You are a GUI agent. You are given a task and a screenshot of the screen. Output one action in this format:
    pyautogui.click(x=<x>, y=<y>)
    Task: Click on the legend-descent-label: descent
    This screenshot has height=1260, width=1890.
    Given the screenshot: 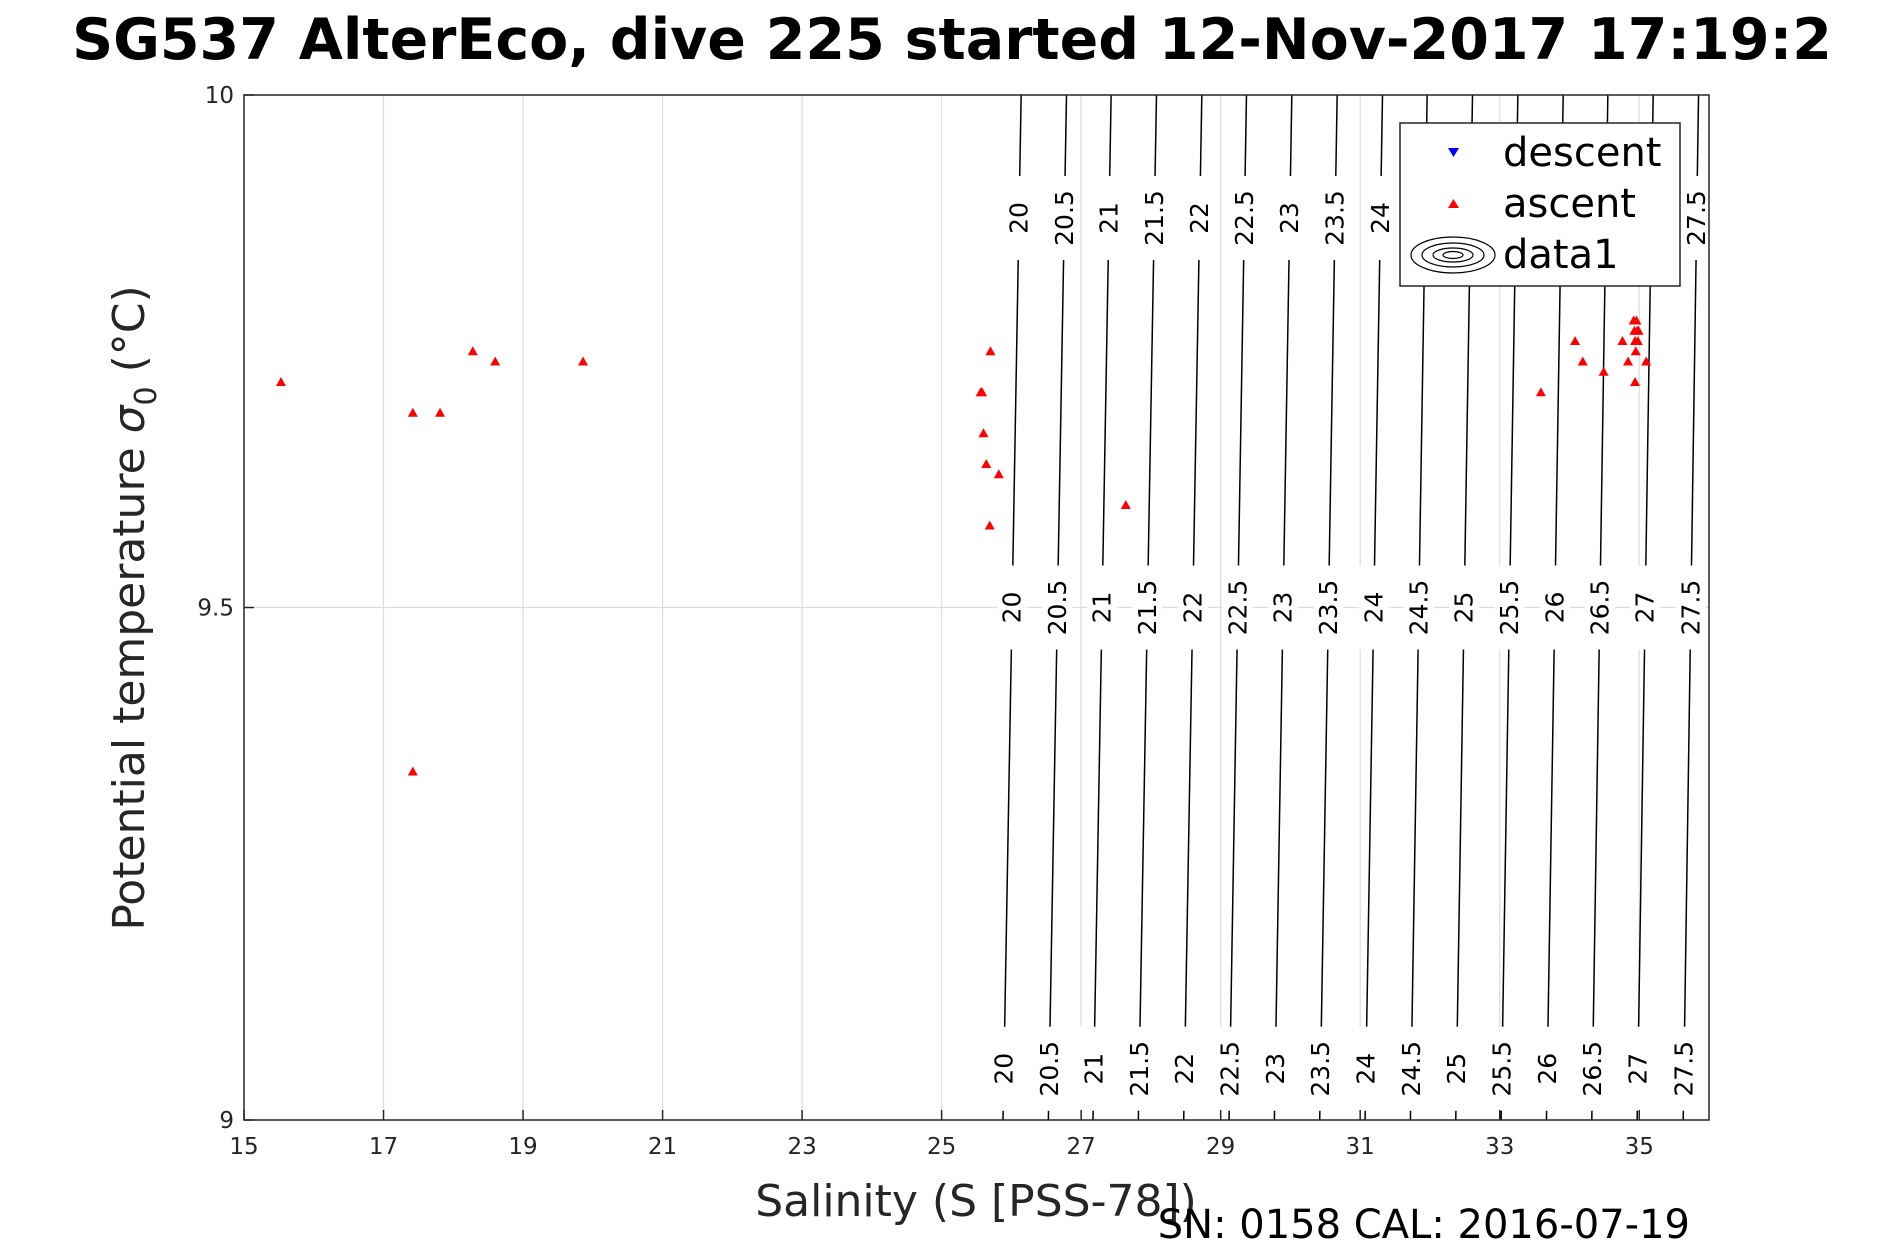 What is the action you would take?
    pyautogui.click(x=1582, y=153)
    